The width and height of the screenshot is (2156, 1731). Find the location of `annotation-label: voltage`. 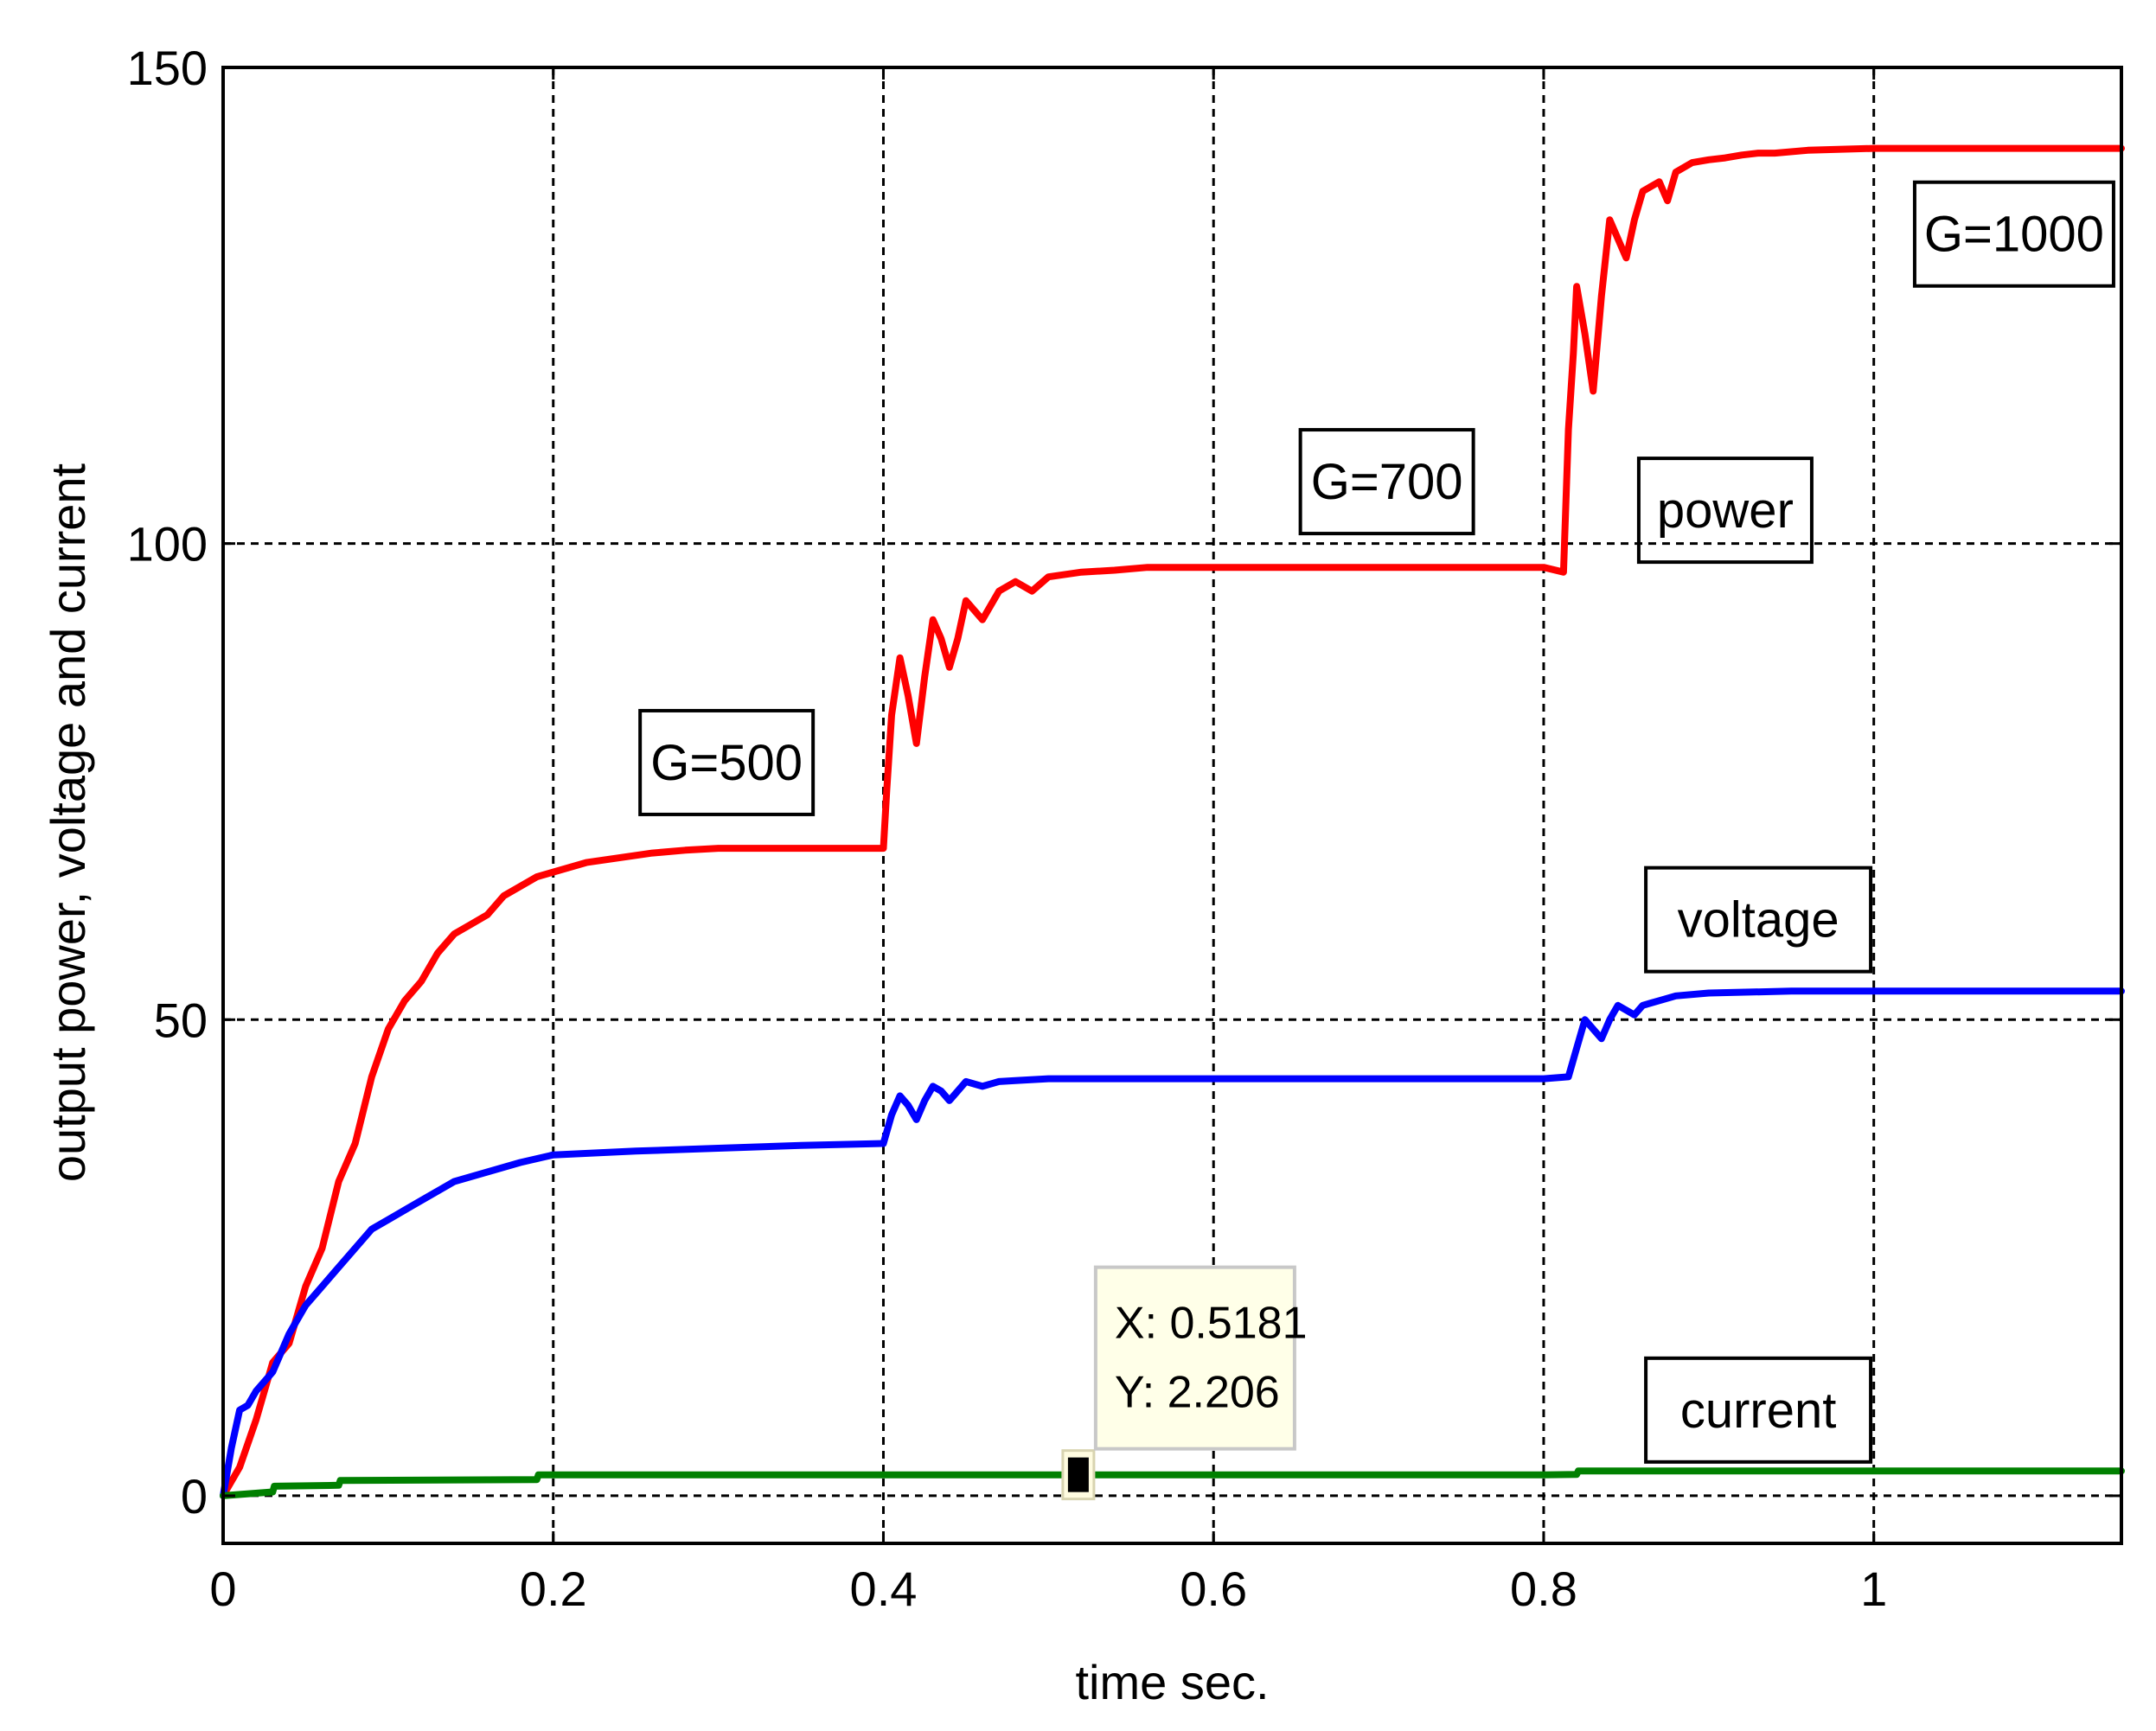

annotation-label: voltage is located at coordinates (1759, 921).